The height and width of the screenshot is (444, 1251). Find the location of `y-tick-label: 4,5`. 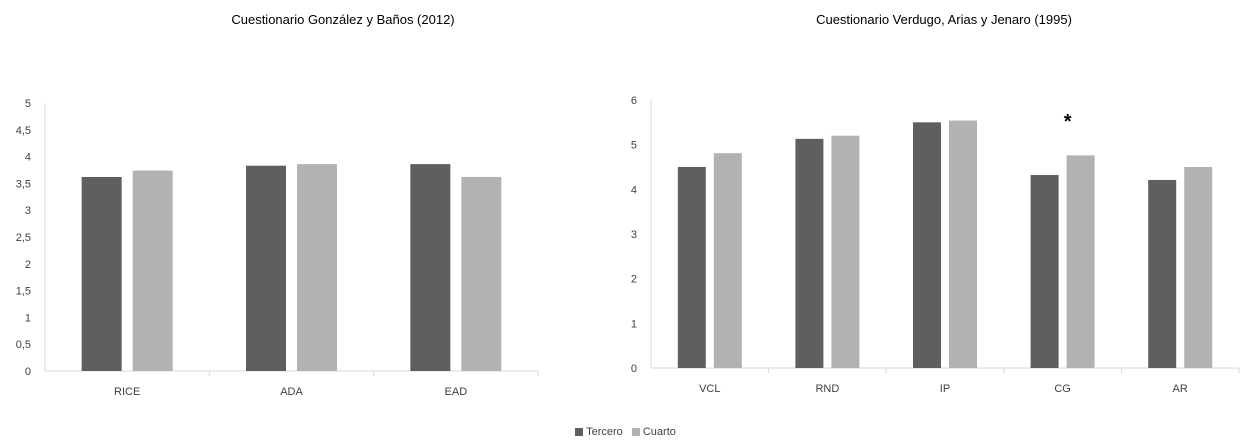

y-tick-label: 4,5 is located at coordinates (23, 131).